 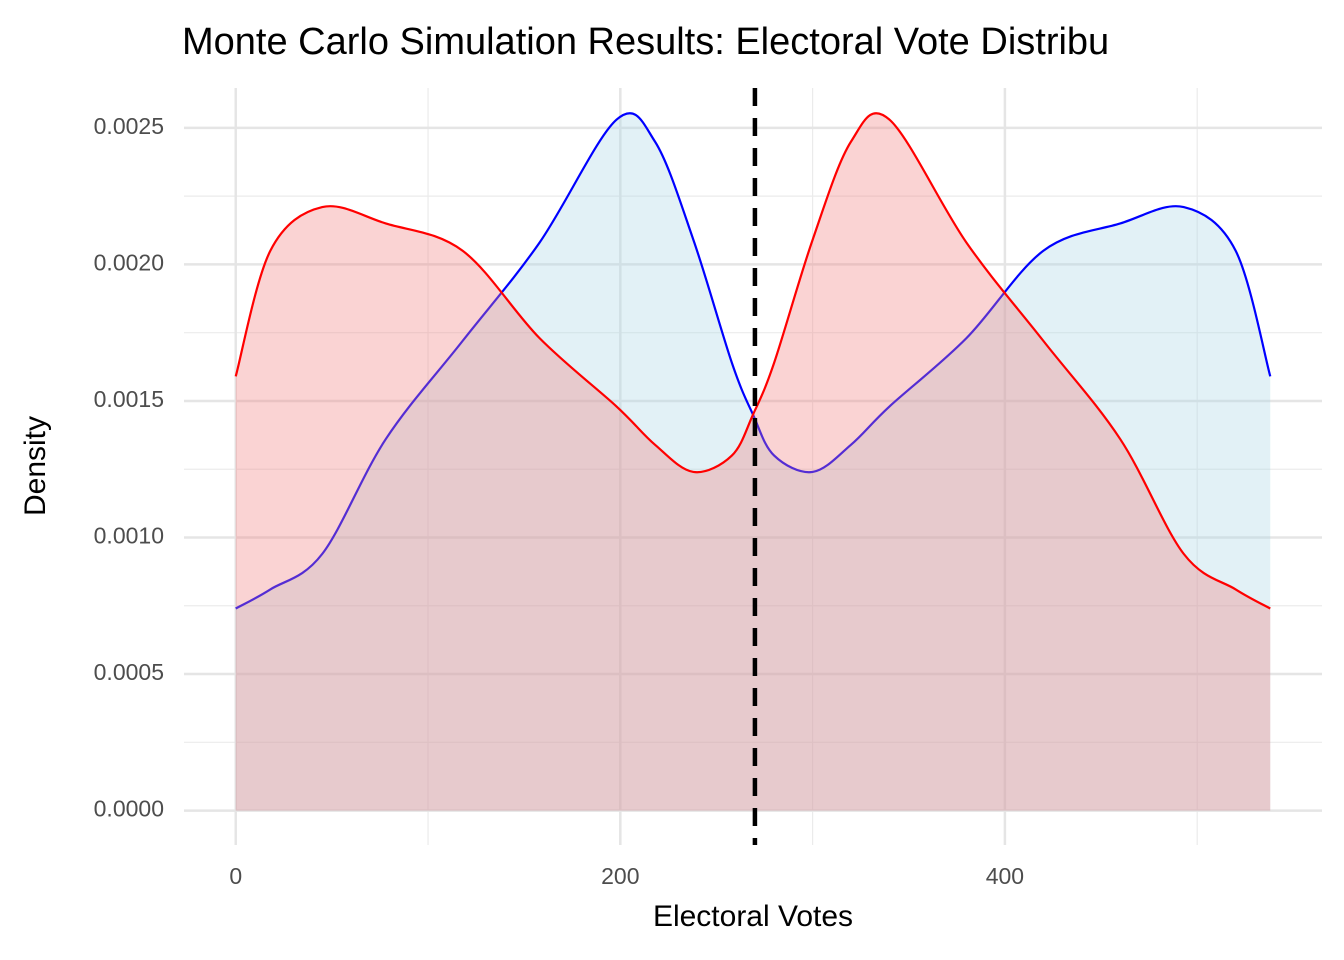 I want to click on x-tick-label: 0, so click(x=235, y=876).